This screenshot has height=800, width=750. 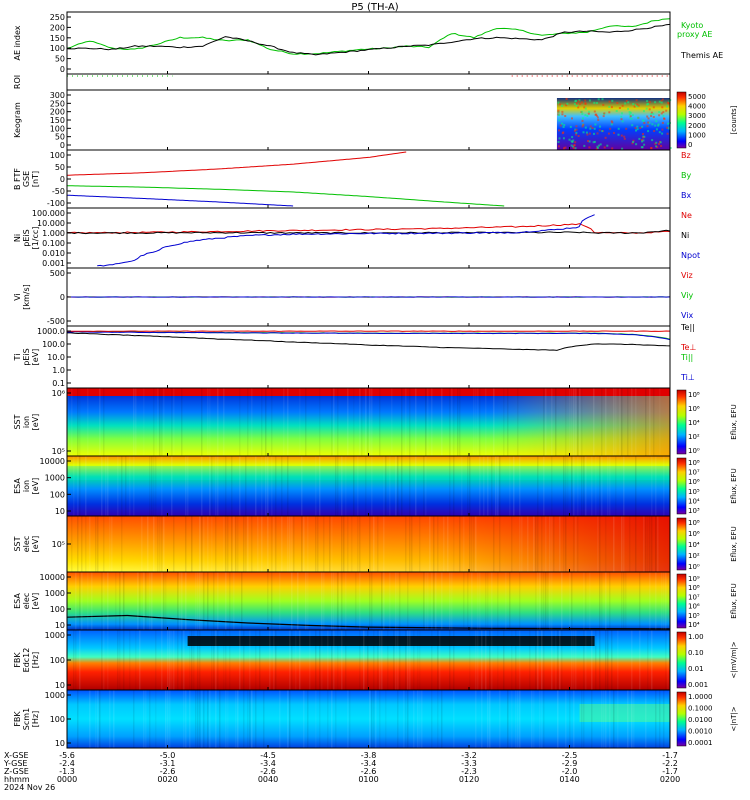 I want to click on y-tick-label: 0, so click(x=62, y=145).